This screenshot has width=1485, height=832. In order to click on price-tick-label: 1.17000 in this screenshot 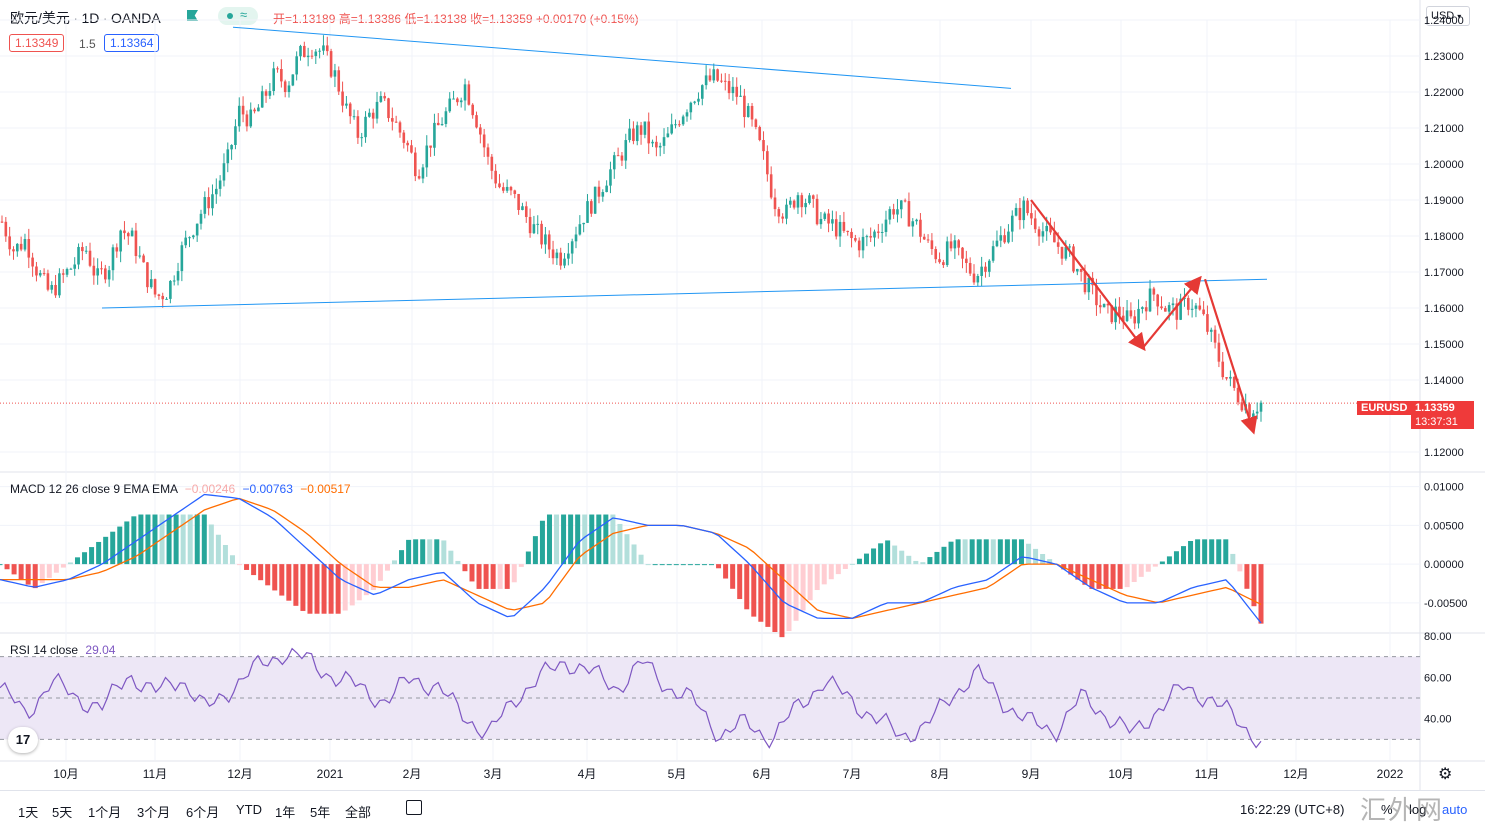, I will do `click(1444, 273)`.